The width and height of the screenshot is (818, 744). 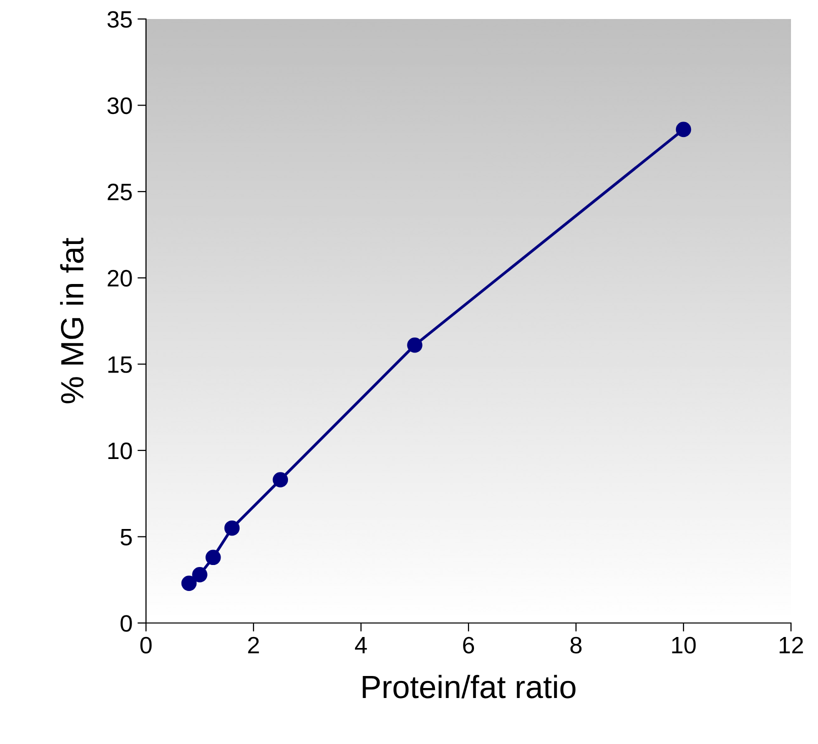 I want to click on y-tick-label: 30, so click(x=119, y=105).